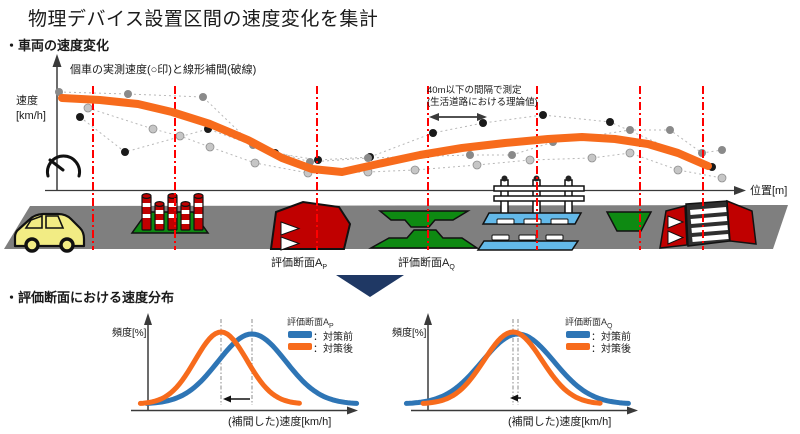  I want to click on section-label-ap: 評価断面AP, so click(299, 264).